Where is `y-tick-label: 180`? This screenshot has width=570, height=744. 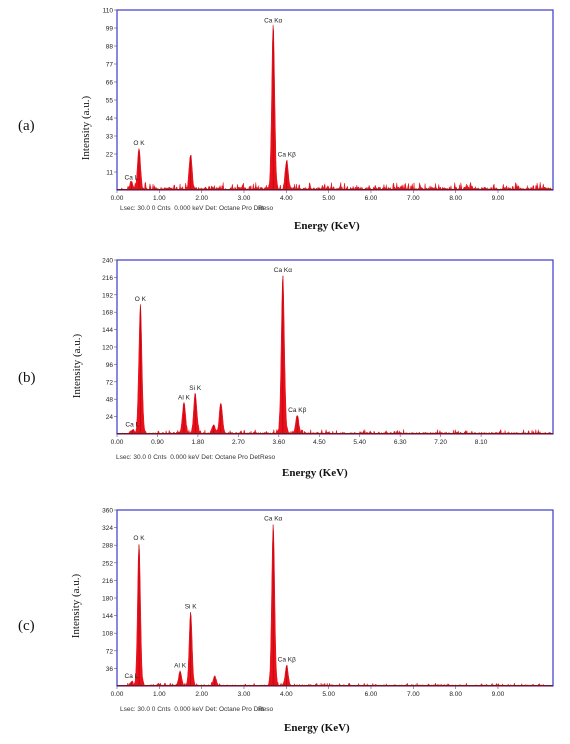 y-tick-label: 180 is located at coordinates (107, 599).